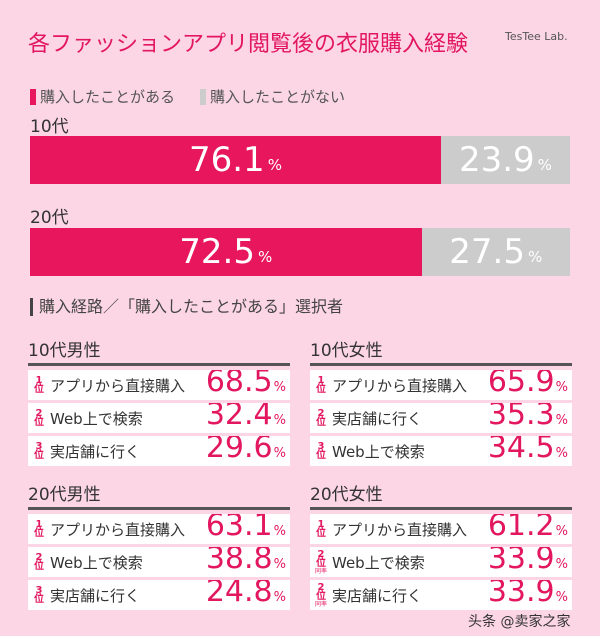 This screenshot has width=600, height=636. What do you see at coordinates (441, 595) in the screenshot?
I see `ranking-row: 2 位同率 実店舗に行く 33.9%` at bounding box center [441, 595].